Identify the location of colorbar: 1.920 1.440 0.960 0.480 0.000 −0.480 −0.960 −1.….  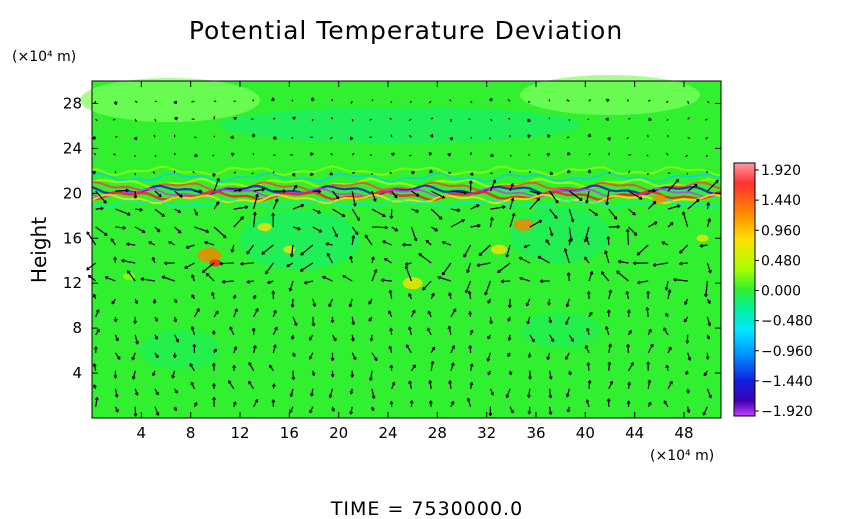
(773, 291).